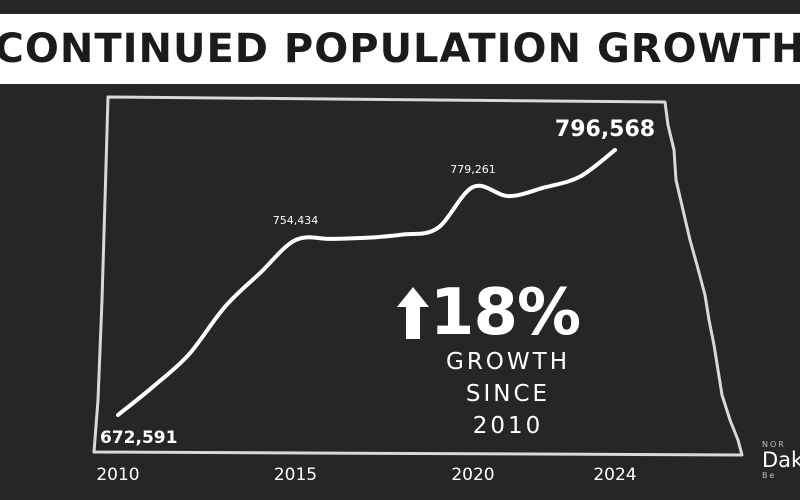 The image size is (800, 500). Describe the element at coordinates (117, 475) in the screenshot. I see `x-tick-label: 2010` at that location.